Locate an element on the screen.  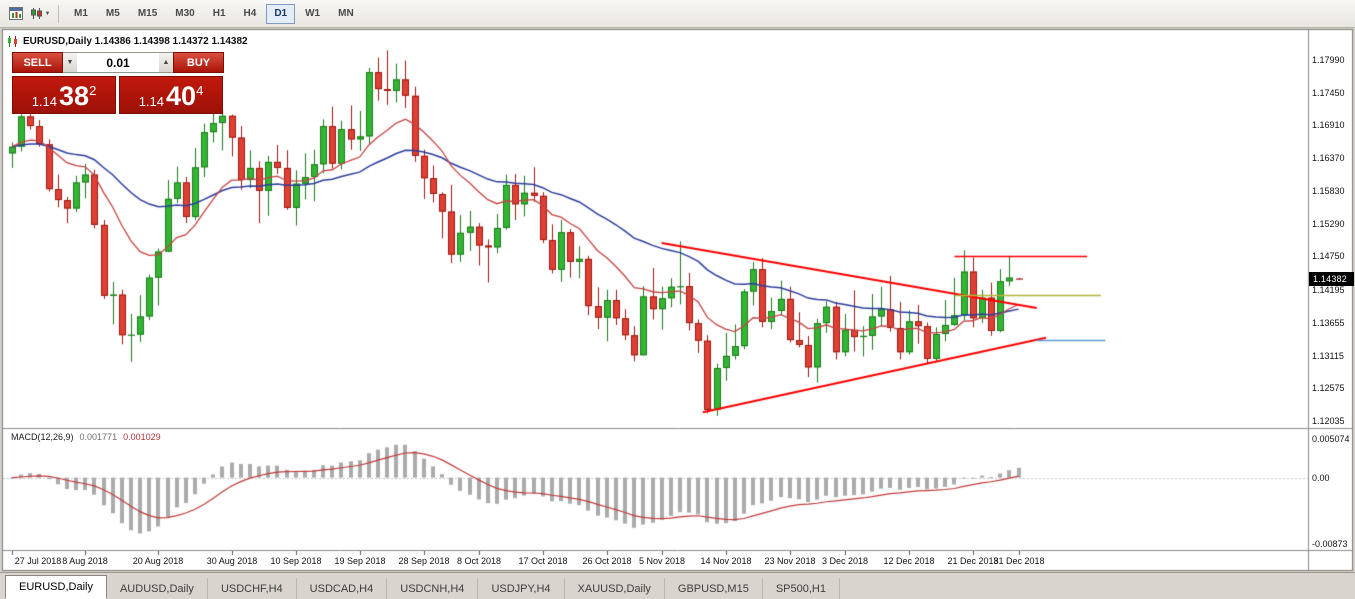
chart-tab-xauusd-daily: XAUUSD,Daily is located at coordinates (615, 588).